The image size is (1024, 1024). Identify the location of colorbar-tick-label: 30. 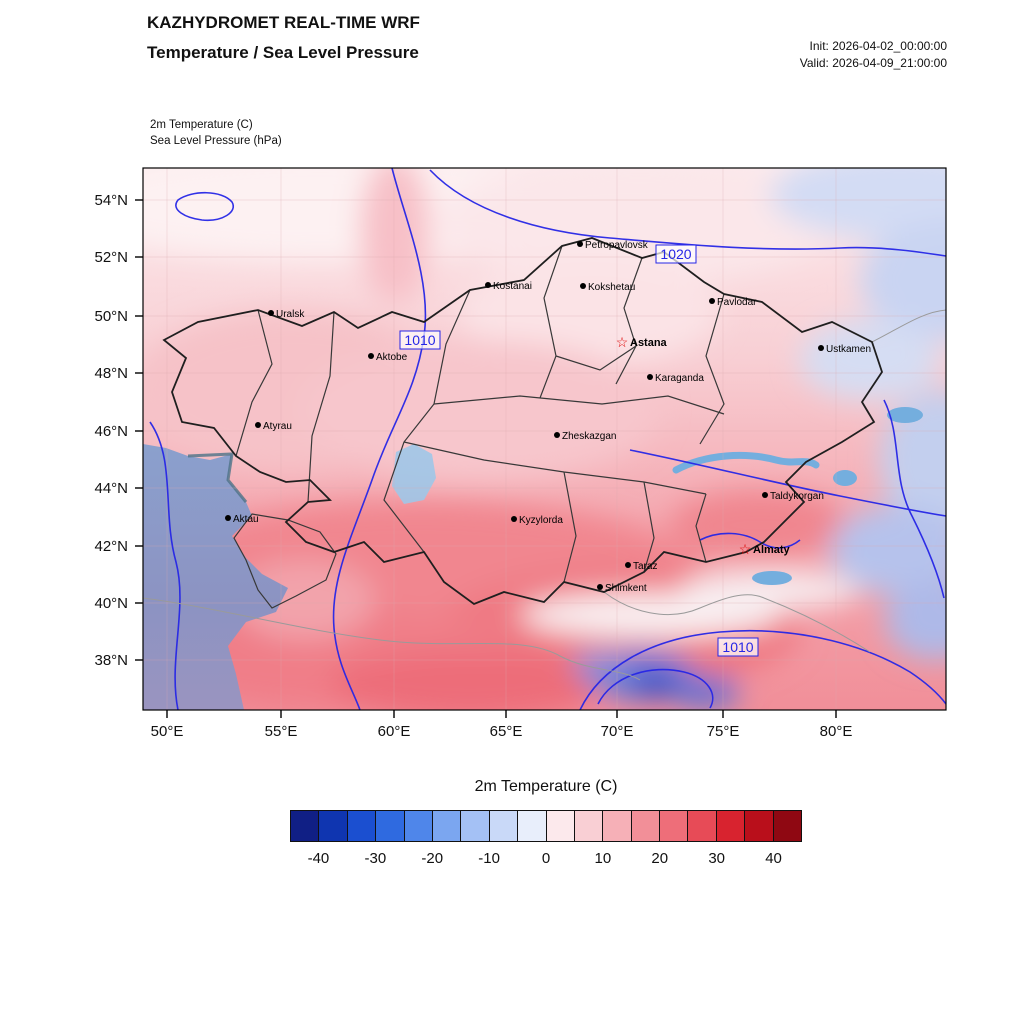
(716, 858).